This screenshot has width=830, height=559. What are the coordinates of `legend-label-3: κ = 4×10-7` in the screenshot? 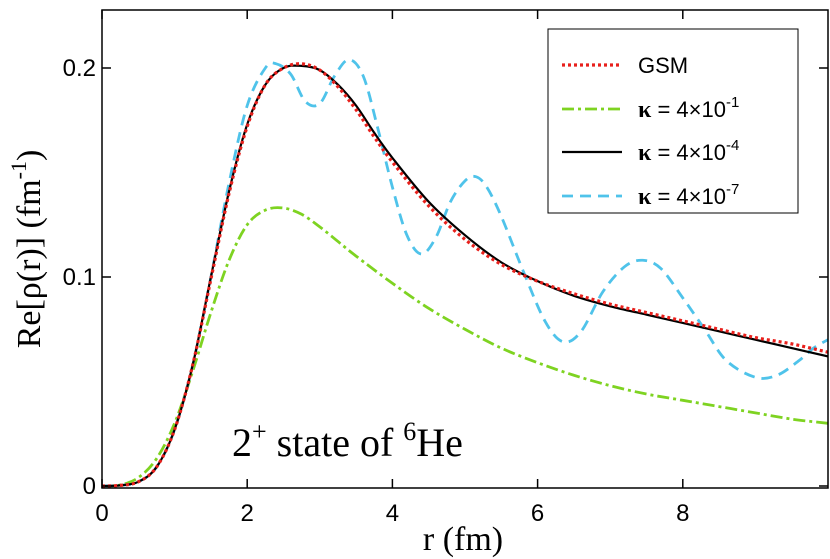 It's located at (688, 195).